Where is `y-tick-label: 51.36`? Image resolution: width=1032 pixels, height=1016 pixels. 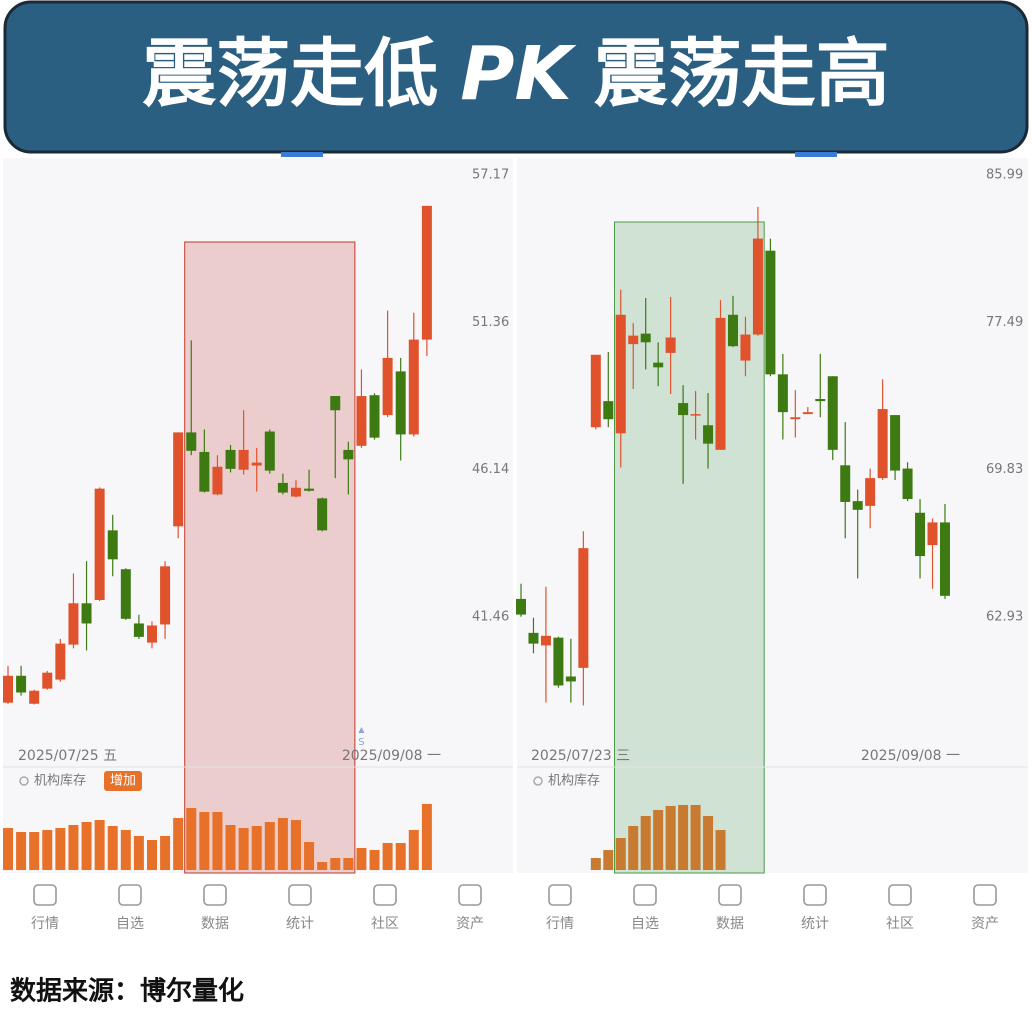 y-tick-label: 51.36 is located at coordinates (490, 322).